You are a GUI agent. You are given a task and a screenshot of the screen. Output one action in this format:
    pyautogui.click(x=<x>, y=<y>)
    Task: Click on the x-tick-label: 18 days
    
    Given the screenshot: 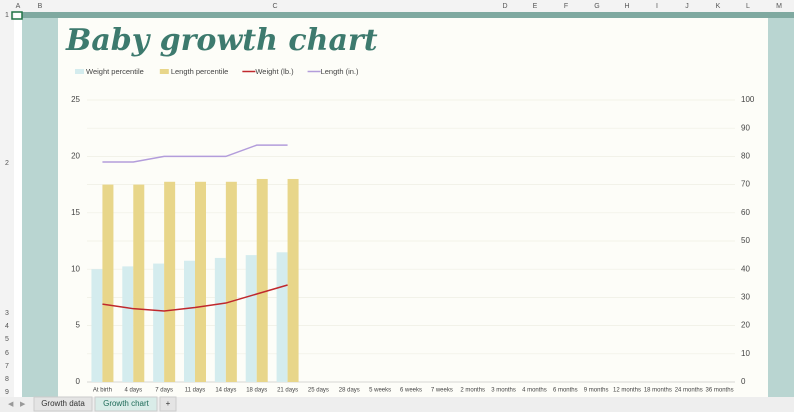 What is the action you would take?
    pyautogui.click(x=256, y=391)
    